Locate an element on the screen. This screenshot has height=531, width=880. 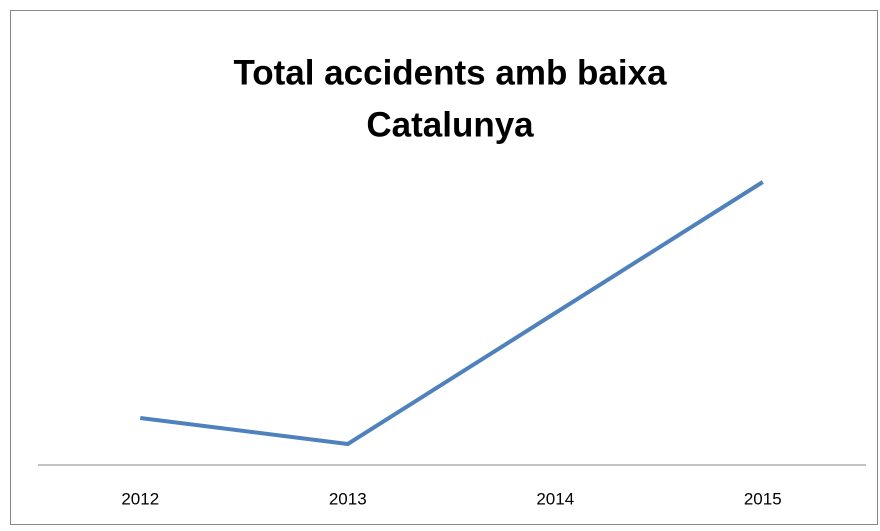
x-tick-label: 2015 is located at coordinates (763, 498).